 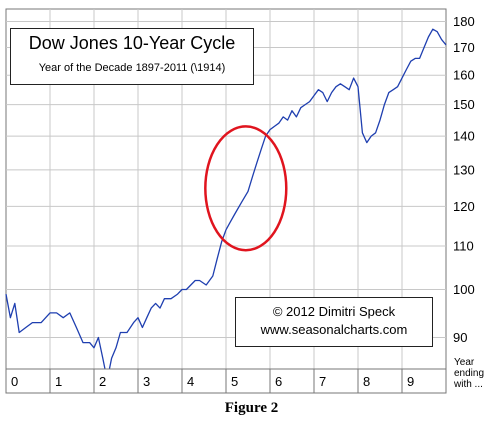 I want to click on x-axis-note-line-2: ending, so click(x=469, y=373).